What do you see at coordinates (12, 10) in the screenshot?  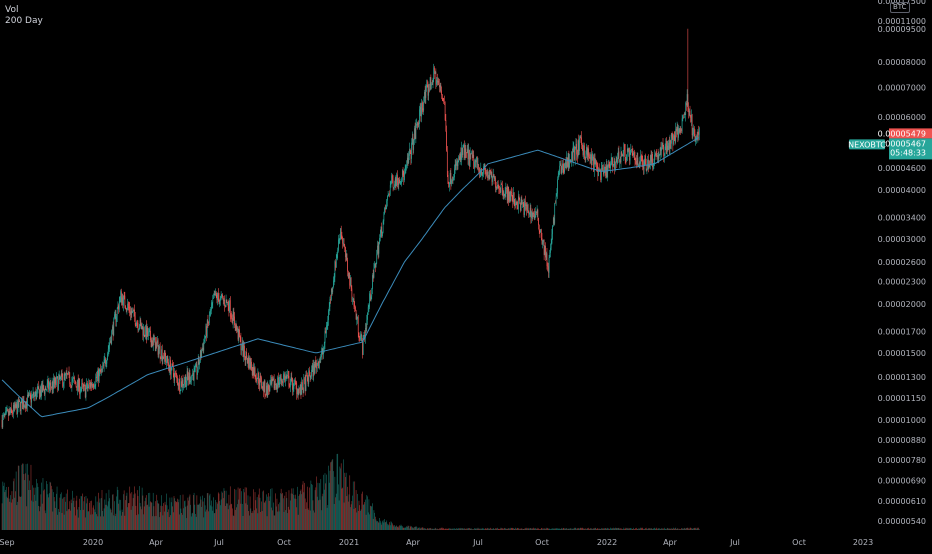 I see `volume-legend-label: Vol` at bounding box center [12, 10].